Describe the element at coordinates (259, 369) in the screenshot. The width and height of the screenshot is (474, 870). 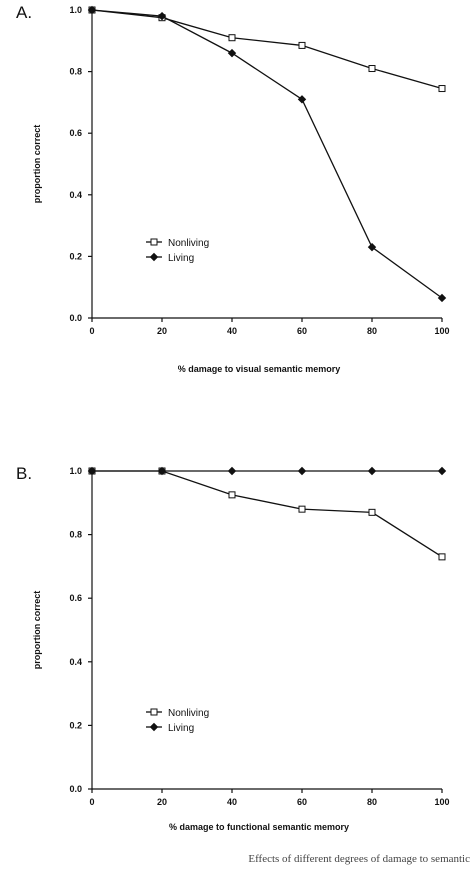
I see `x-axis-title: % damage to visual semantic memory` at that location.